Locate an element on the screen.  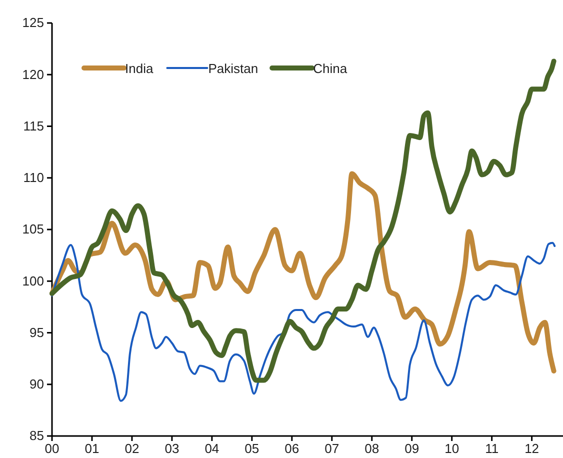
x-tick-label: 07 is located at coordinates (332, 448).